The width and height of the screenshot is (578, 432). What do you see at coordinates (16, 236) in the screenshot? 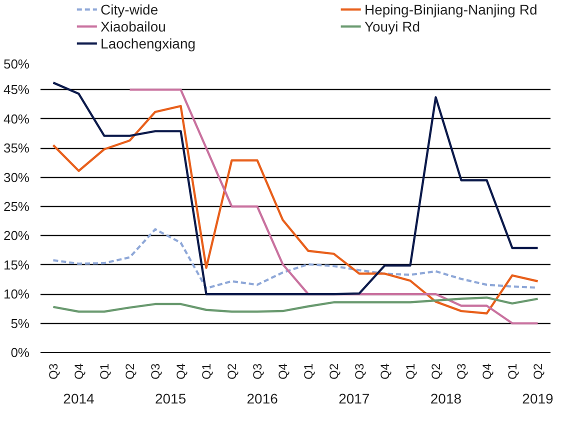
I see `y-tick-label: 20%` at bounding box center [16, 236].